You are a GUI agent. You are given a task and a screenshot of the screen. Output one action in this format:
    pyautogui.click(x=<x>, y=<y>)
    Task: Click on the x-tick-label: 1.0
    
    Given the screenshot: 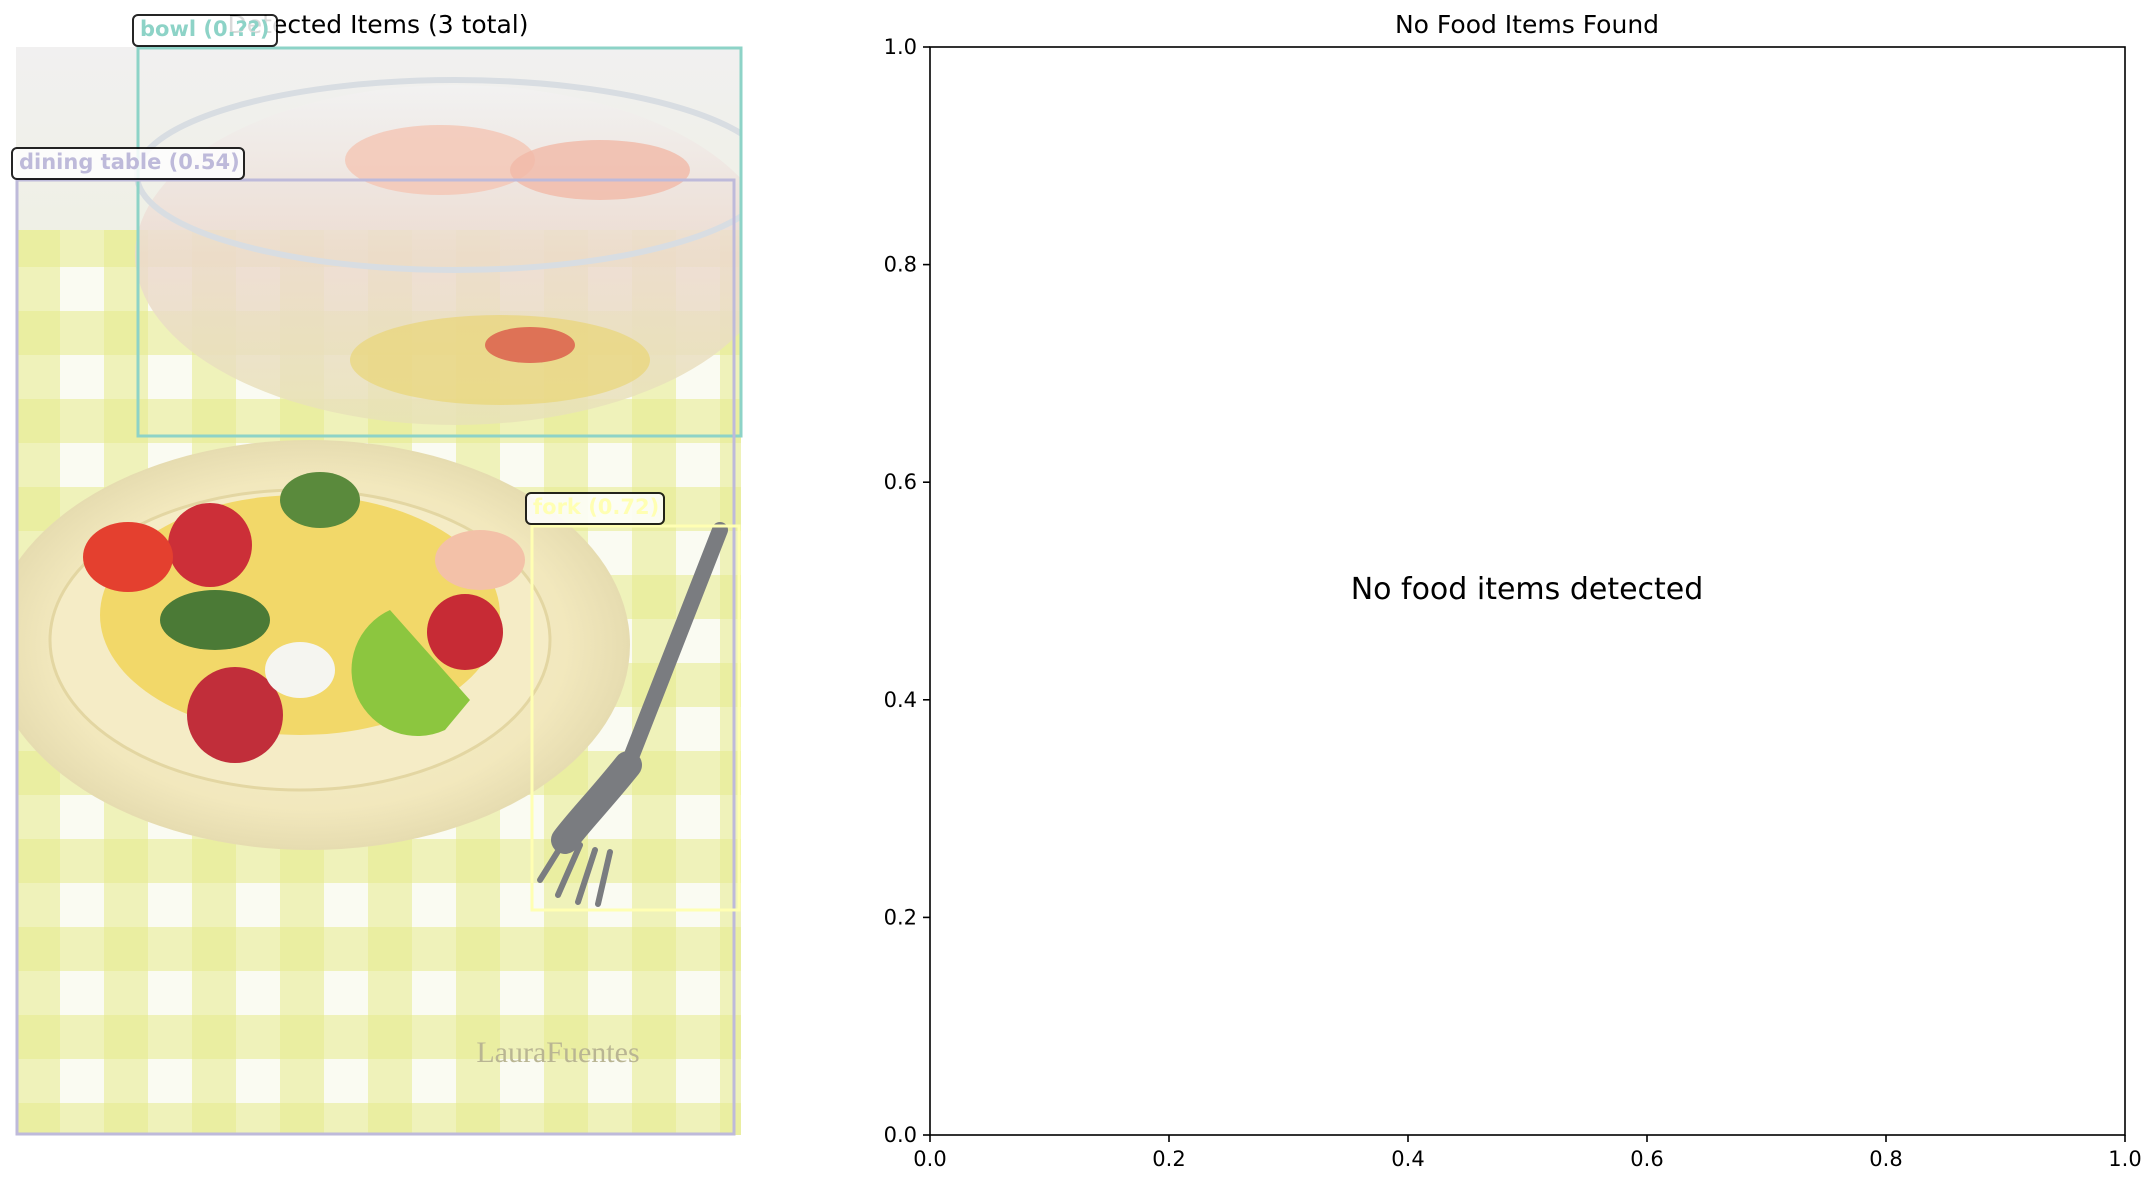 What is the action you would take?
    pyautogui.click(x=2124, y=1159)
    